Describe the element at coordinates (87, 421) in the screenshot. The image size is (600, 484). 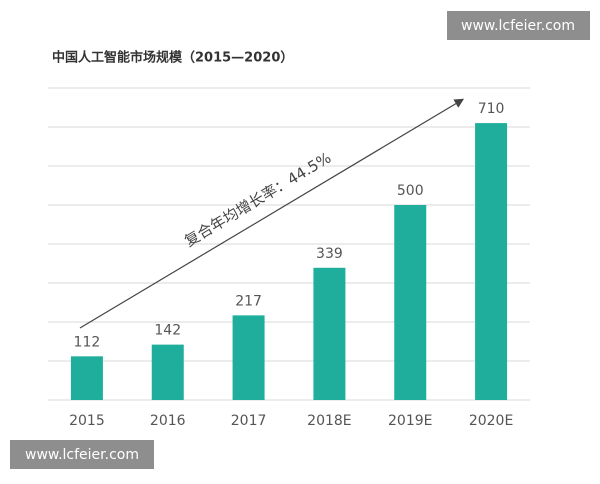
I see `x-tick-label: 2015` at that location.